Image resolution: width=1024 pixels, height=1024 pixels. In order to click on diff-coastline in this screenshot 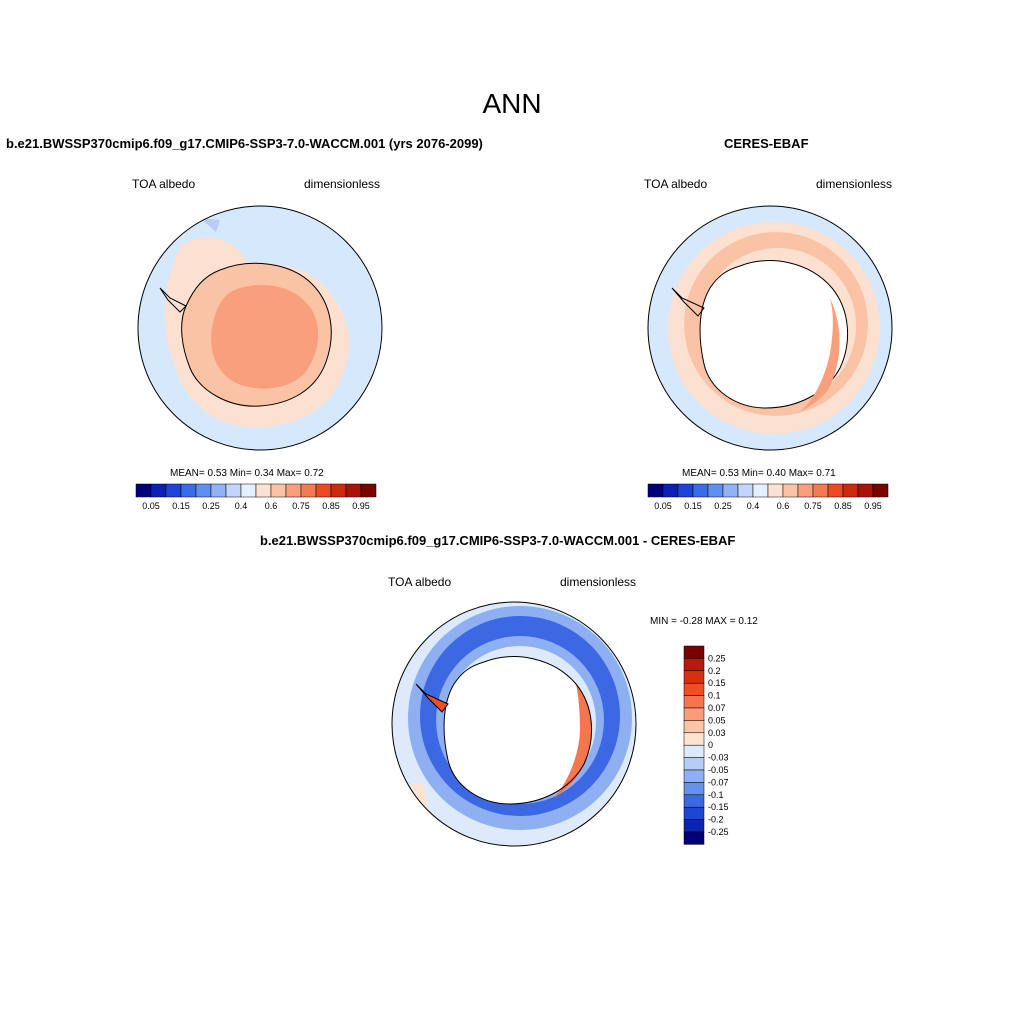, I will do `click(518, 730)`.